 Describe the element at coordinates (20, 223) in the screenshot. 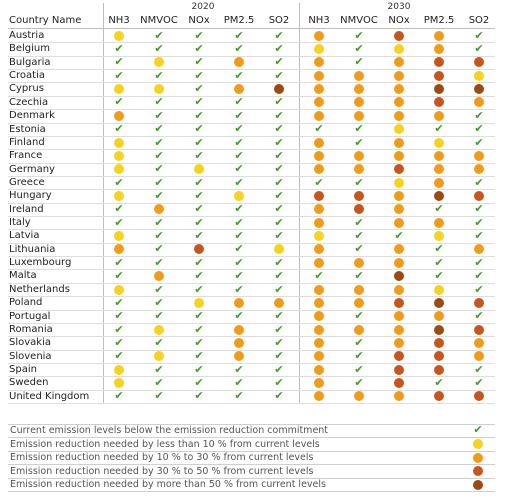

I see `country-name: Italy` at that location.